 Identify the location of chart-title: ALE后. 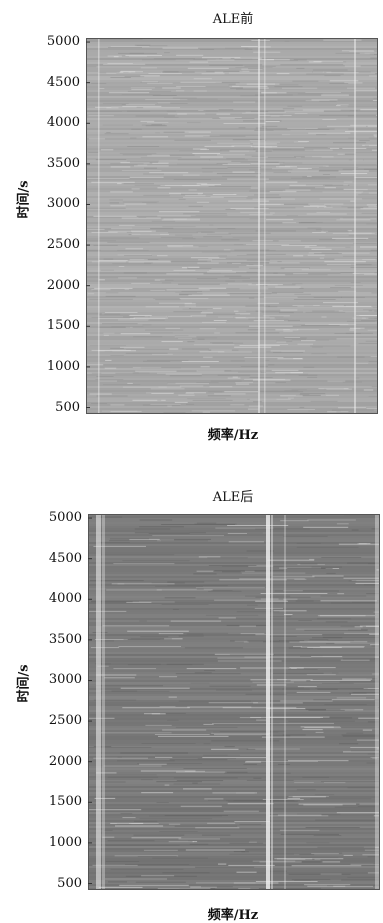
(233, 495).